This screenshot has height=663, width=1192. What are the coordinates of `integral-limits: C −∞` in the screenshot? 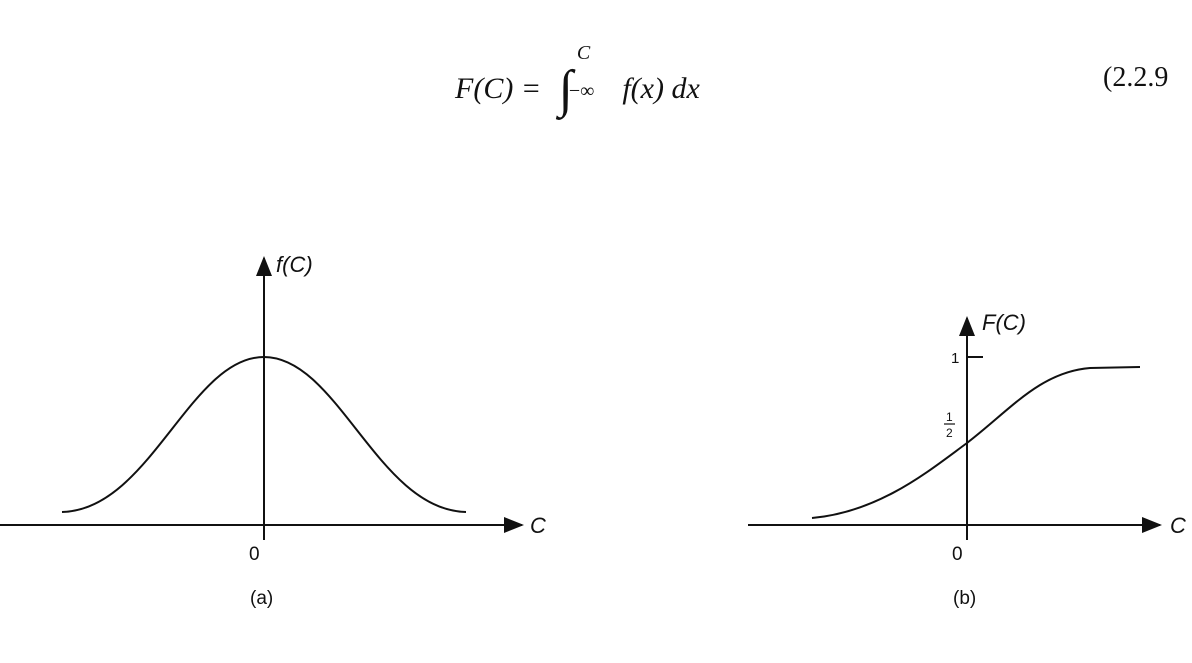 It's located at (592, 72).